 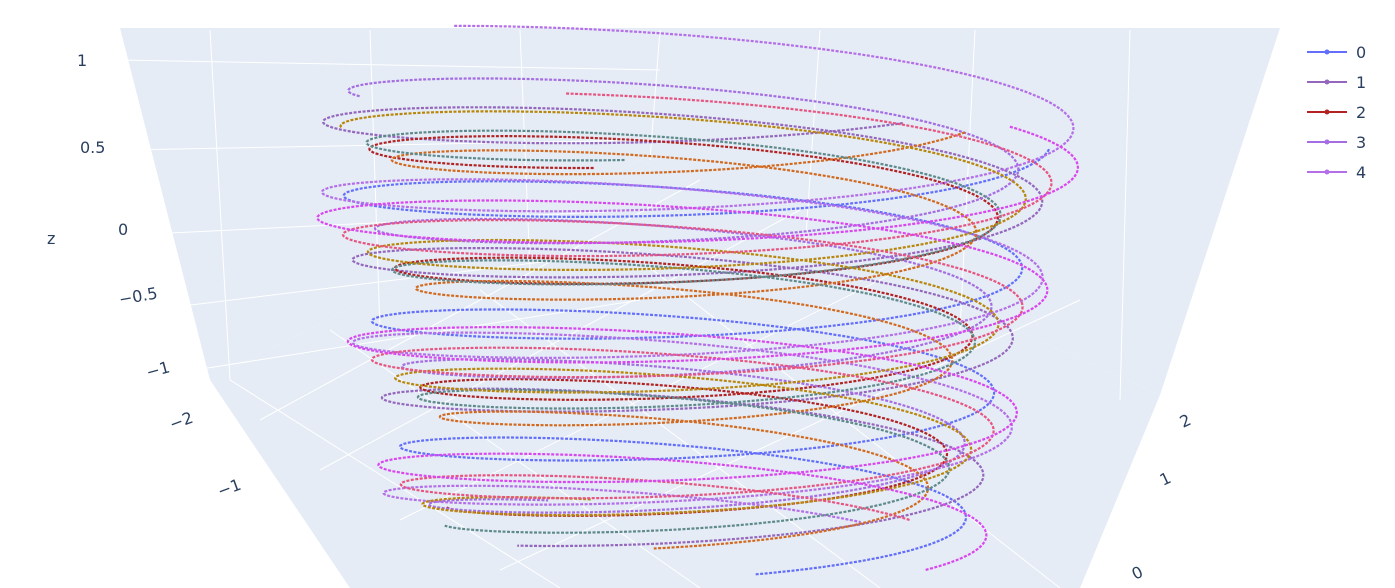 I want to click on legend-item: 1, so click(x=1336, y=82).